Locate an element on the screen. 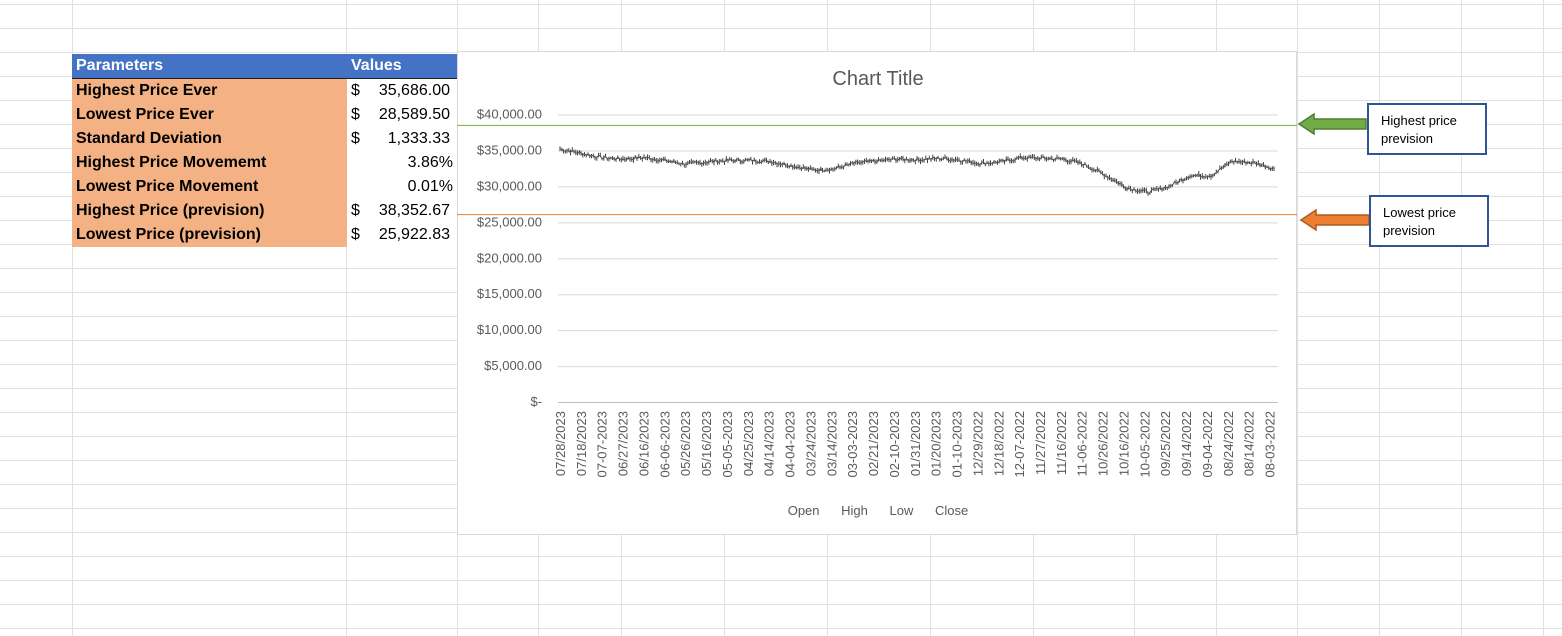 This screenshot has height=636, width=1562. param-label: Highest Price (prevision) is located at coordinates (209, 211).